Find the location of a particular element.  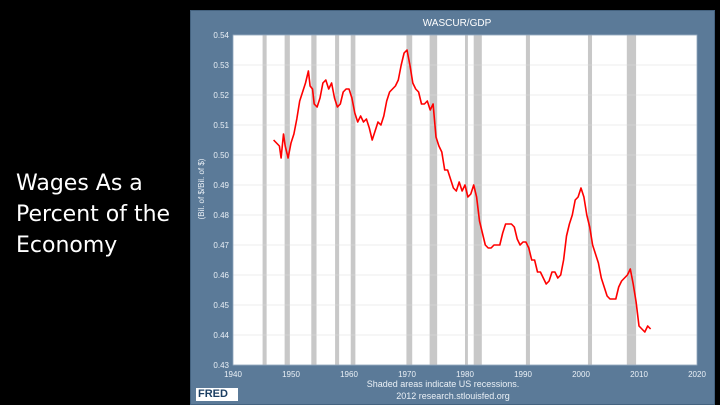

x-tick-label: 1990 is located at coordinates (523, 374).